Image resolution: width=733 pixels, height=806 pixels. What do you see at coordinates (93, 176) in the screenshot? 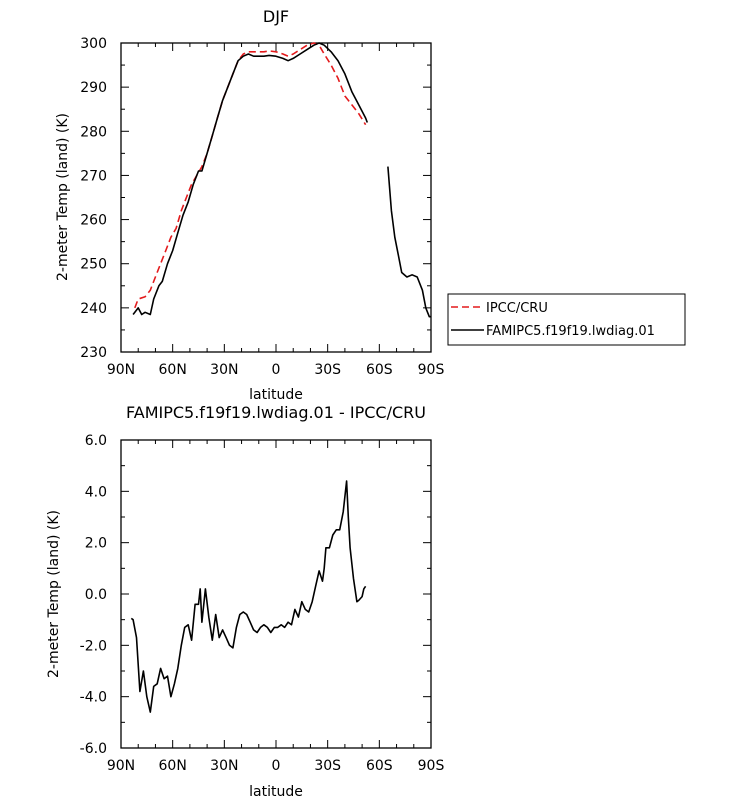
I see `top-y-tick-label: 270` at bounding box center [93, 176].